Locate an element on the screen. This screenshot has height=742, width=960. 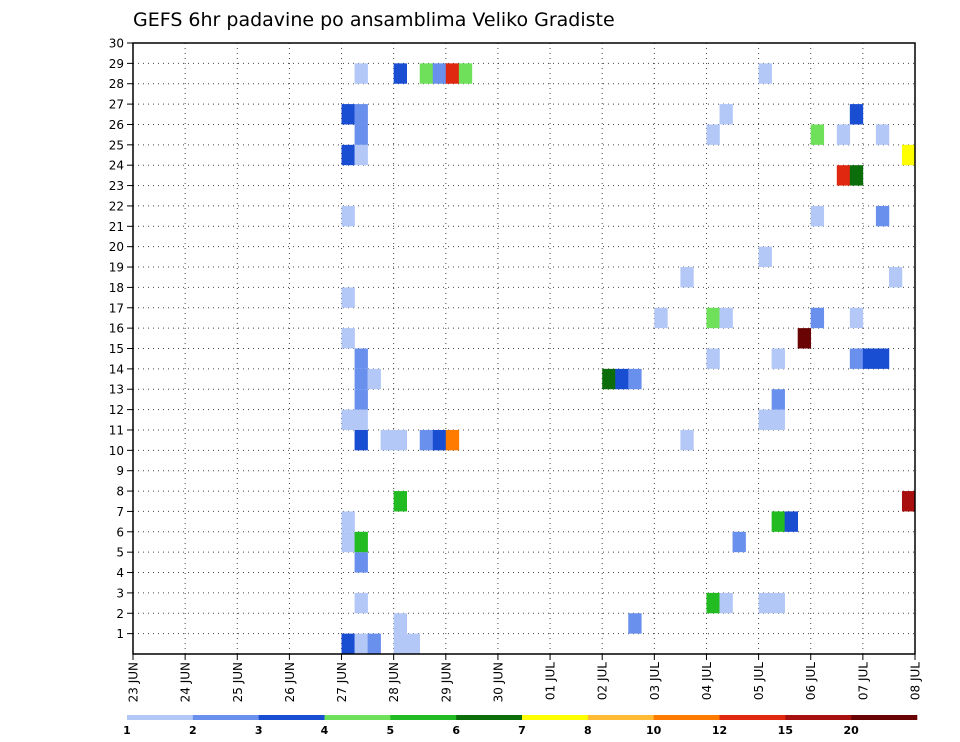
x-tick-label: 07 JUL is located at coordinates (863, 681).